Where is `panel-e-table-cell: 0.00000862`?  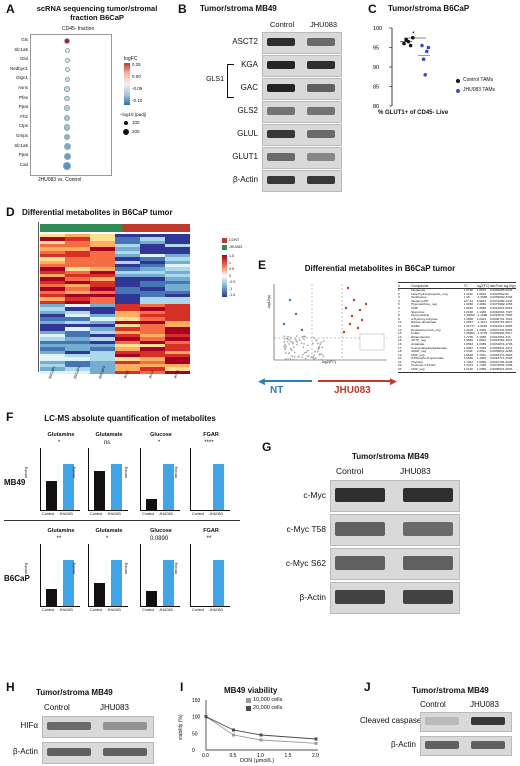 panel-e-table-cell: 0.00000862 is located at coordinates (496, 290).